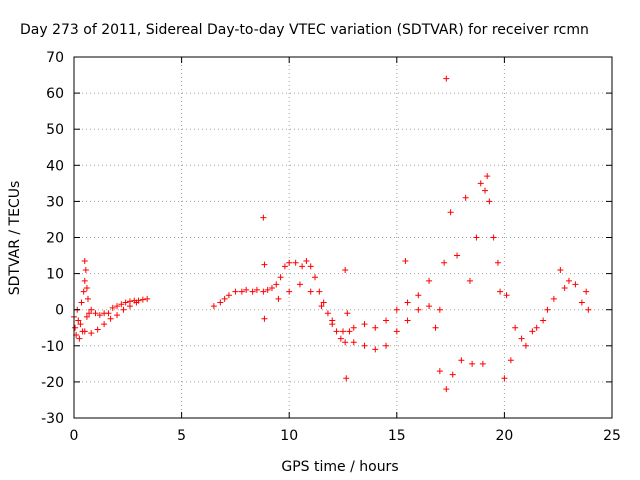 The image size is (640, 480). What do you see at coordinates (59, 311) in the screenshot?
I see `y-tick-label: 0` at bounding box center [59, 311].